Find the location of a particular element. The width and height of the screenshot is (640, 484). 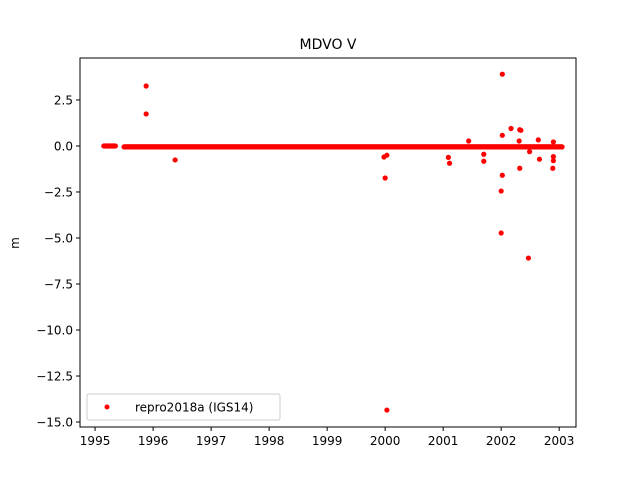

y-axis-label: m is located at coordinates (15, 243).